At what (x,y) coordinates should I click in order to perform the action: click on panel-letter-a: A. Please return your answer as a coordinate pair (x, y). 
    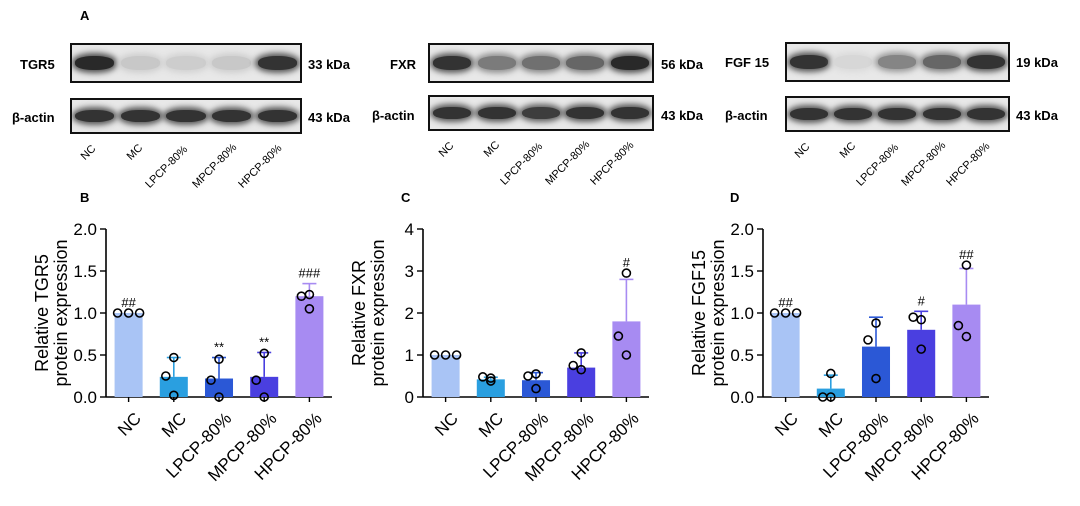
    Looking at the image, I should click on (85, 15).